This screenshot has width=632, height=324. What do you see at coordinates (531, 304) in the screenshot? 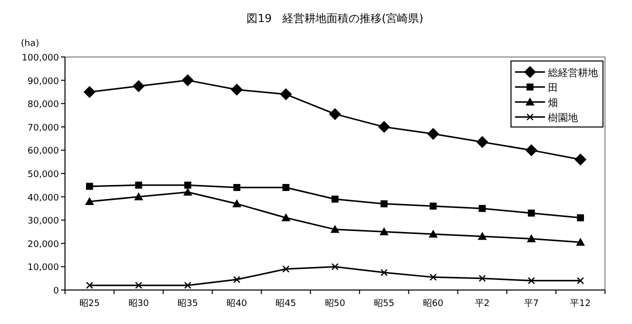
I see `x-tick-label: 平7` at bounding box center [531, 304].